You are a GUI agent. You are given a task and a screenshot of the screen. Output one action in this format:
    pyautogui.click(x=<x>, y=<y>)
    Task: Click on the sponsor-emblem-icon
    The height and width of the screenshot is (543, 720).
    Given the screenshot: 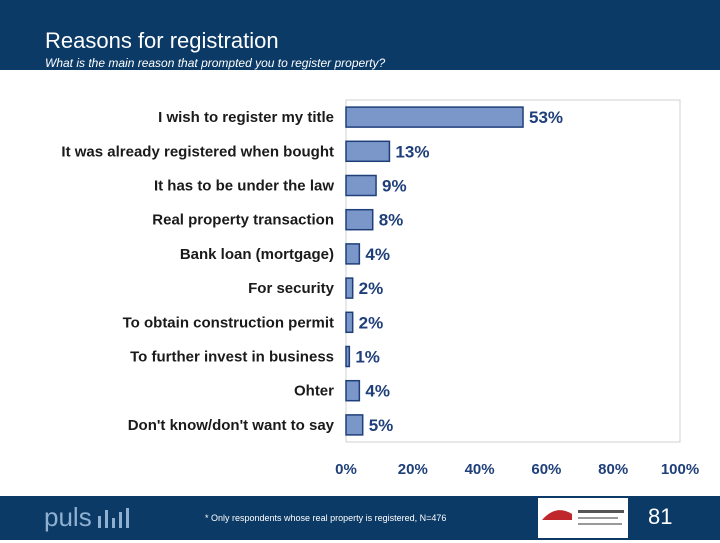 What is the action you would take?
    pyautogui.click(x=583, y=517)
    